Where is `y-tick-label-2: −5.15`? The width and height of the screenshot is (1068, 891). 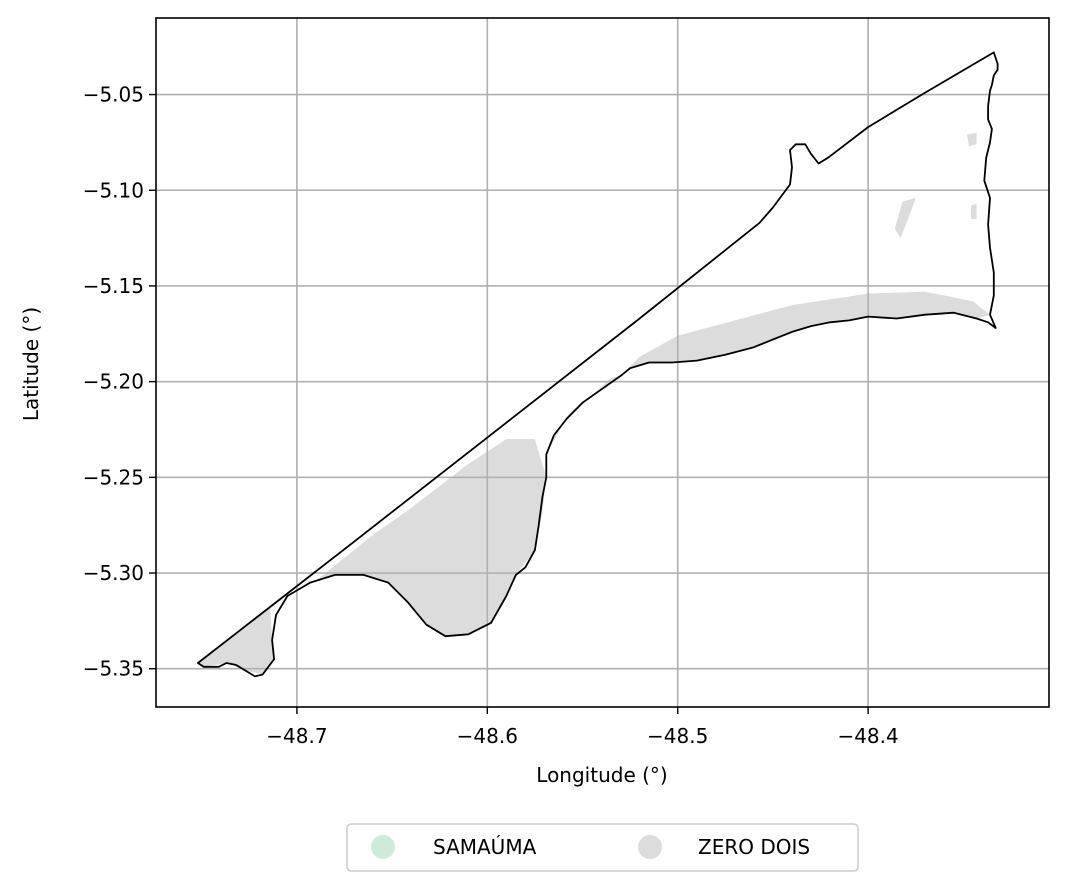 y-tick-label-2: −5.15 is located at coordinates (113, 286).